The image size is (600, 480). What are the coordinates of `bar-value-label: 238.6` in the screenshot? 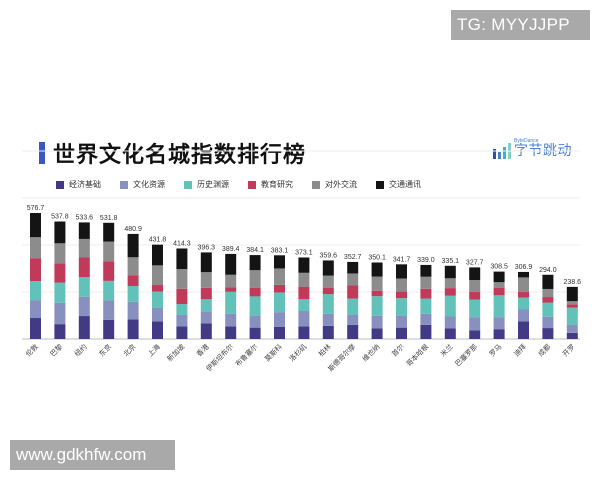 It's located at (573, 282).